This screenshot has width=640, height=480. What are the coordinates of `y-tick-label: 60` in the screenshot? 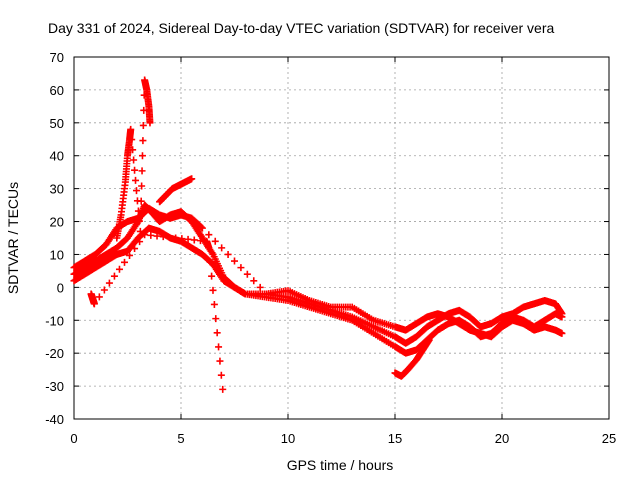 It's located at (57, 90).